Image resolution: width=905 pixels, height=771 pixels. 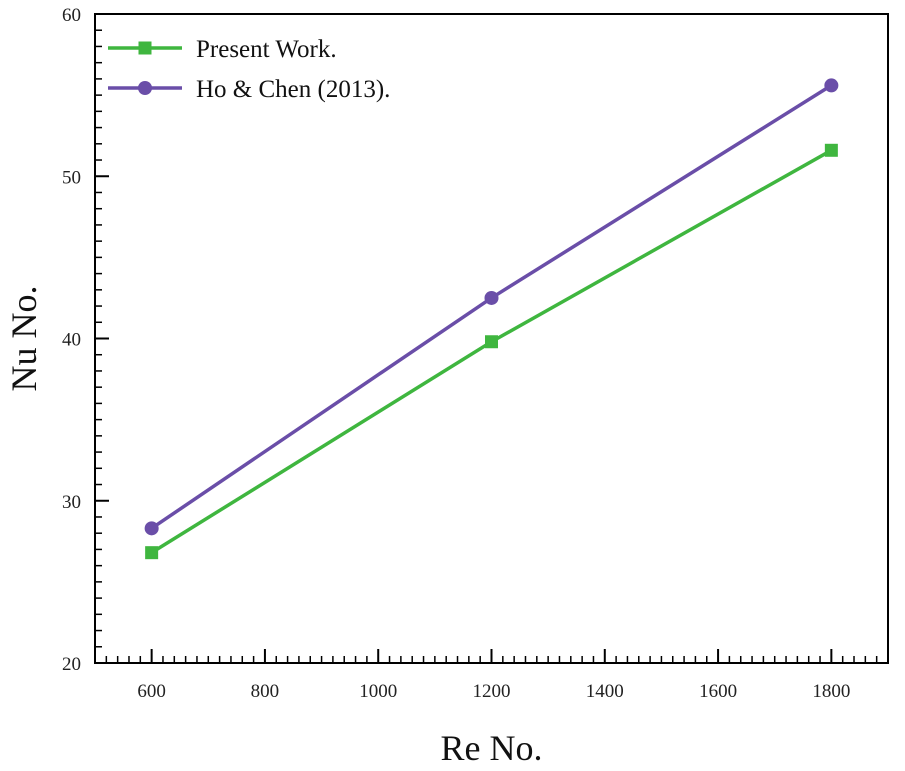 I want to click on y-axis-ticks: 20 30 40 50 60, so click(x=71, y=340).